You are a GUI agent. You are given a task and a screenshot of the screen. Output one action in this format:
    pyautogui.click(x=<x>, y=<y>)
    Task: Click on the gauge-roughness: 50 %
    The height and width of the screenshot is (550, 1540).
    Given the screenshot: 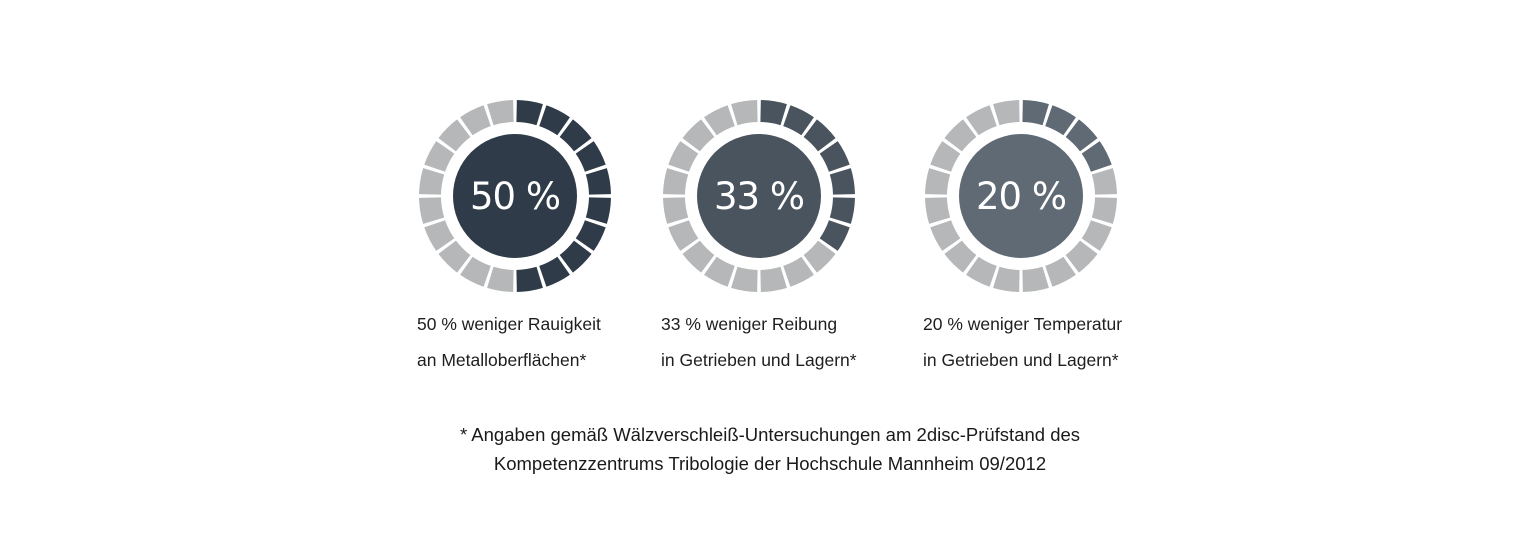 What is the action you would take?
    pyautogui.click(x=515, y=196)
    